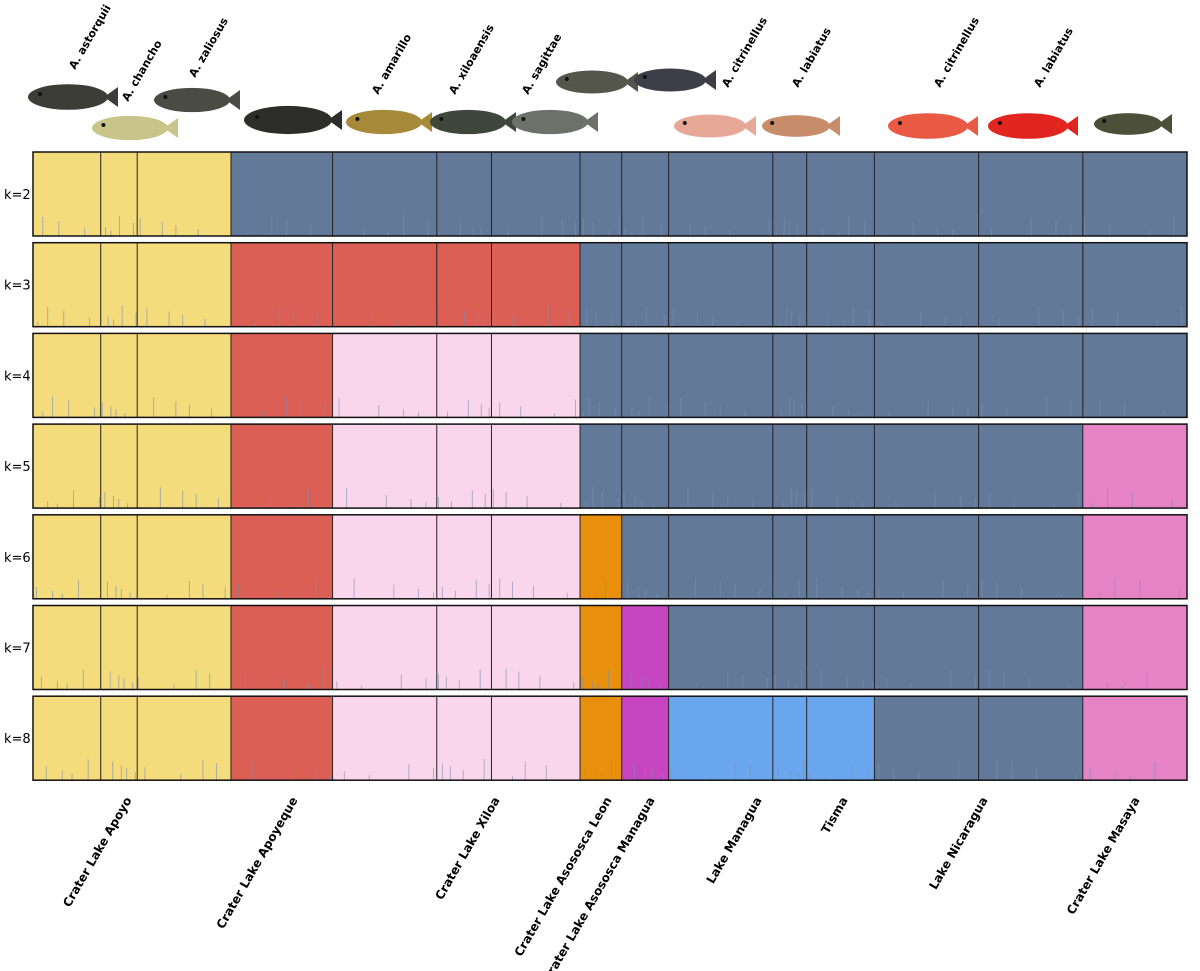 This screenshot has width=1200, height=971. What do you see at coordinates (541, 63) in the screenshot?
I see `species-label: A. sagittae` at bounding box center [541, 63].